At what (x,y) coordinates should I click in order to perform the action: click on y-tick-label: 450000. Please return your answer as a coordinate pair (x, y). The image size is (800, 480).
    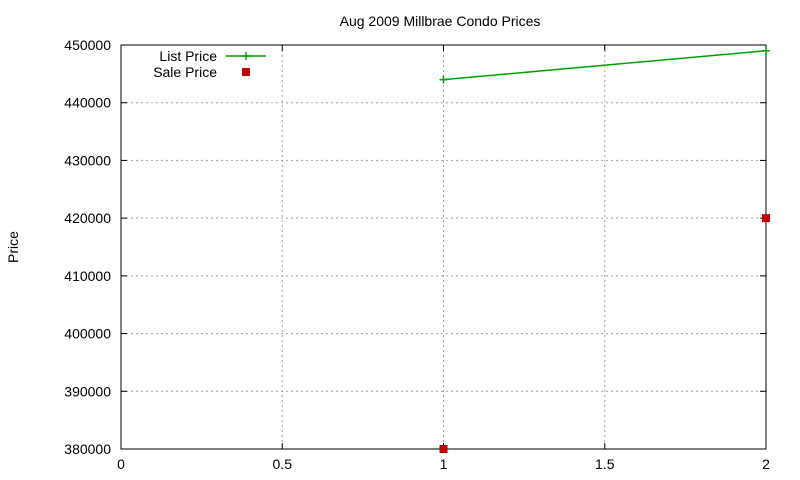
    Looking at the image, I should click on (87, 45).